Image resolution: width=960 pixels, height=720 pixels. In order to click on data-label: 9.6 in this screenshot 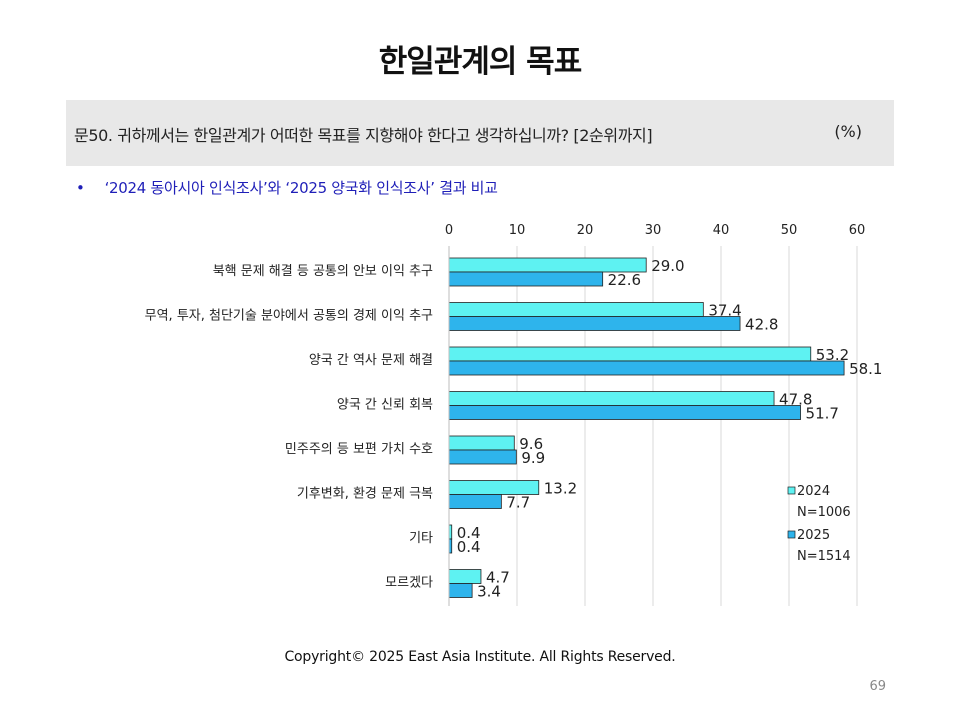, I will do `click(531, 444)`.